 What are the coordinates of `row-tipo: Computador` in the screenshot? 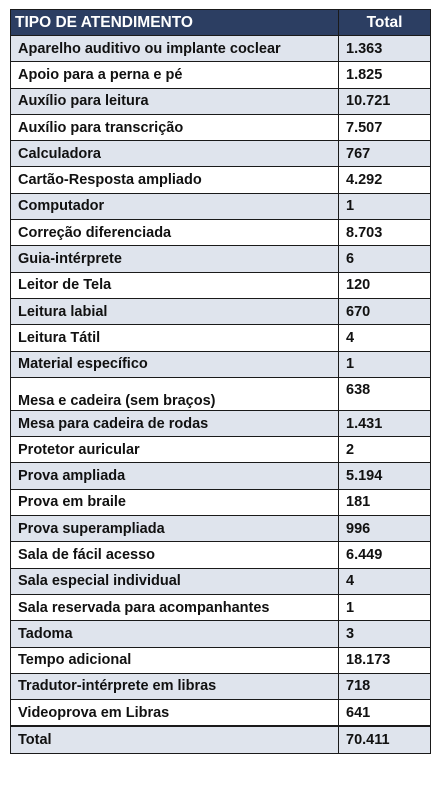 It's located at (174, 206).